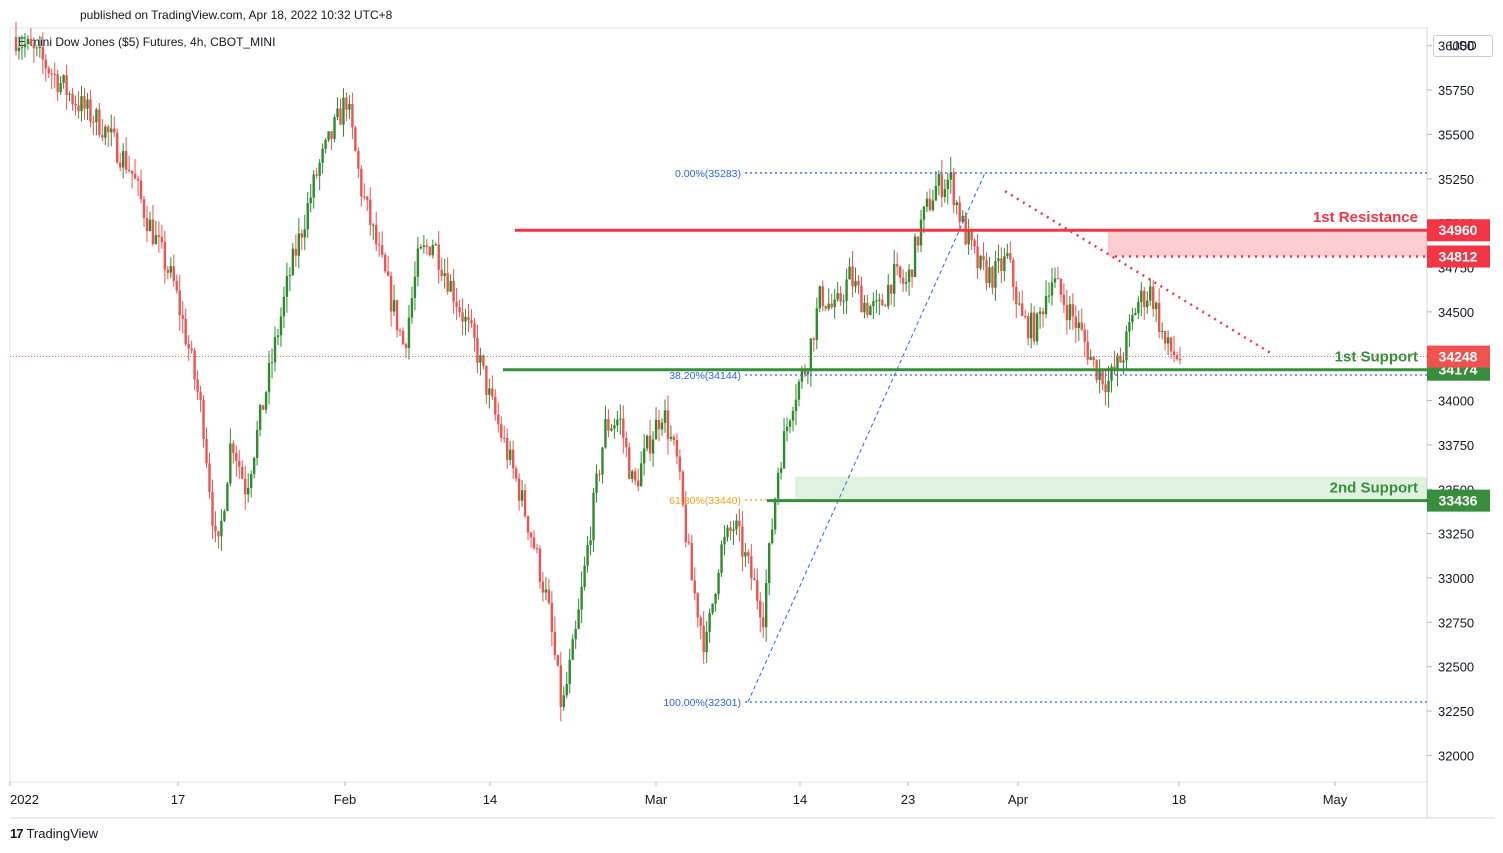 This screenshot has width=1503, height=853. Describe the element at coordinates (345, 799) in the screenshot. I see `time-tick-label: Feb` at that location.